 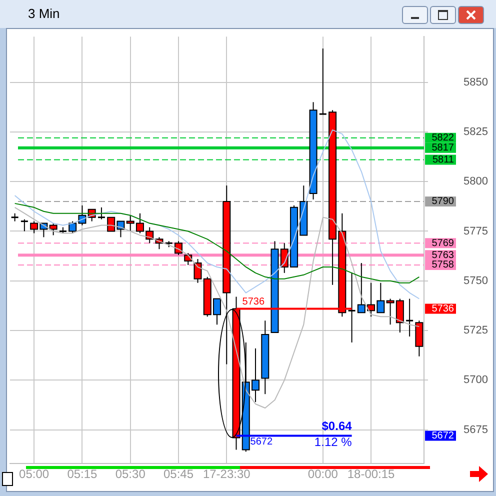 I want to click on y-tick-label: 5750, so click(x=476, y=280).